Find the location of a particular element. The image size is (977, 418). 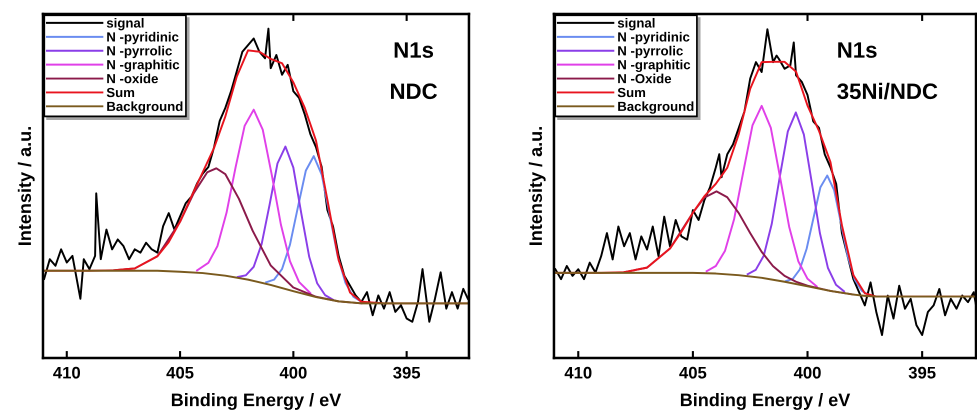

annotation: 35Ni/NDC is located at coordinates (887, 91).